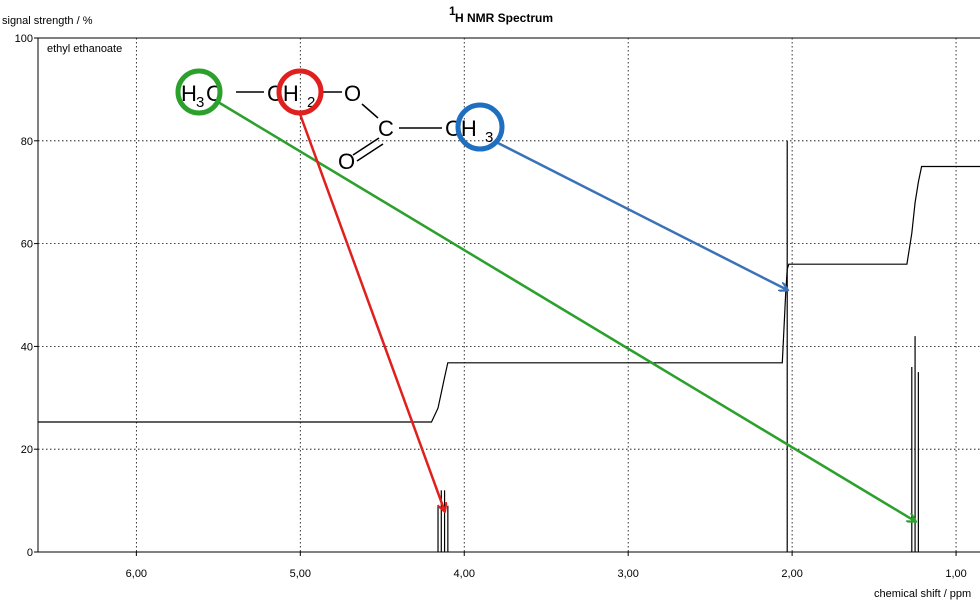  What do you see at coordinates (504, 18) in the screenshot?
I see `chart-title: H NMR Spectrum` at bounding box center [504, 18].